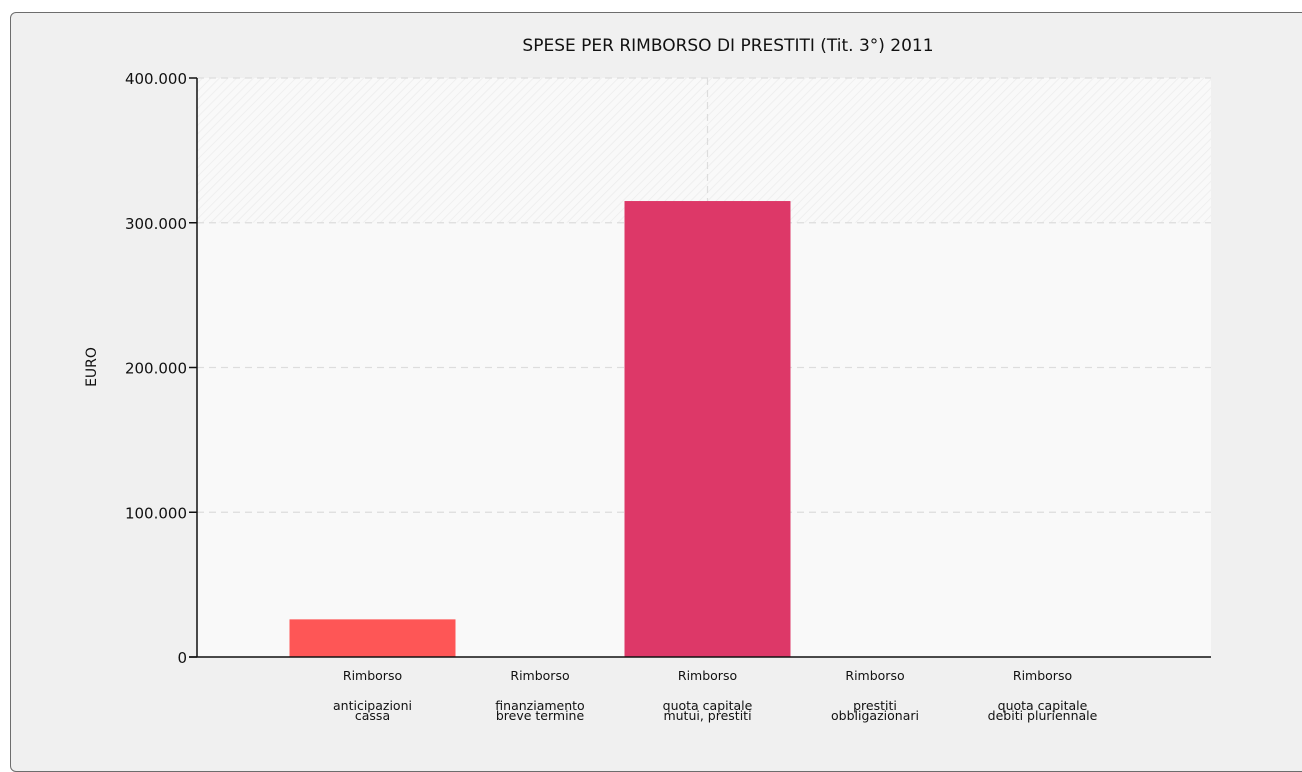 The width and height of the screenshot is (1302, 772). Describe the element at coordinates (372, 675) in the screenshot. I see `x-tick-label-0-0: Rimborso` at that location.